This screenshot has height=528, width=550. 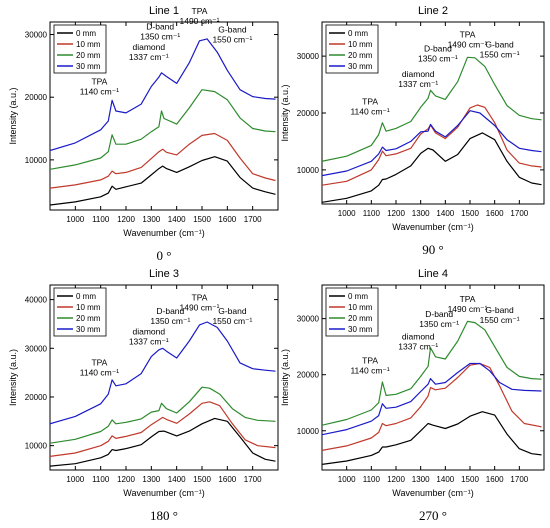 What do you see at coordinates (227, 219) in the screenshot?
I see `x-tick-label: 1600` at bounding box center [227, 219].